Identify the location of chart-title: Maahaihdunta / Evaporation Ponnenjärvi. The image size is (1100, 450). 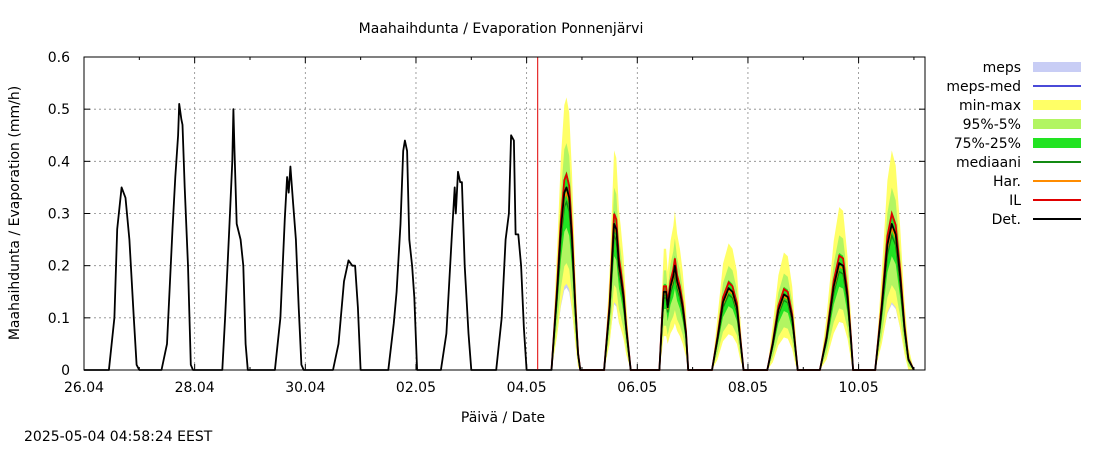
(501, 29).